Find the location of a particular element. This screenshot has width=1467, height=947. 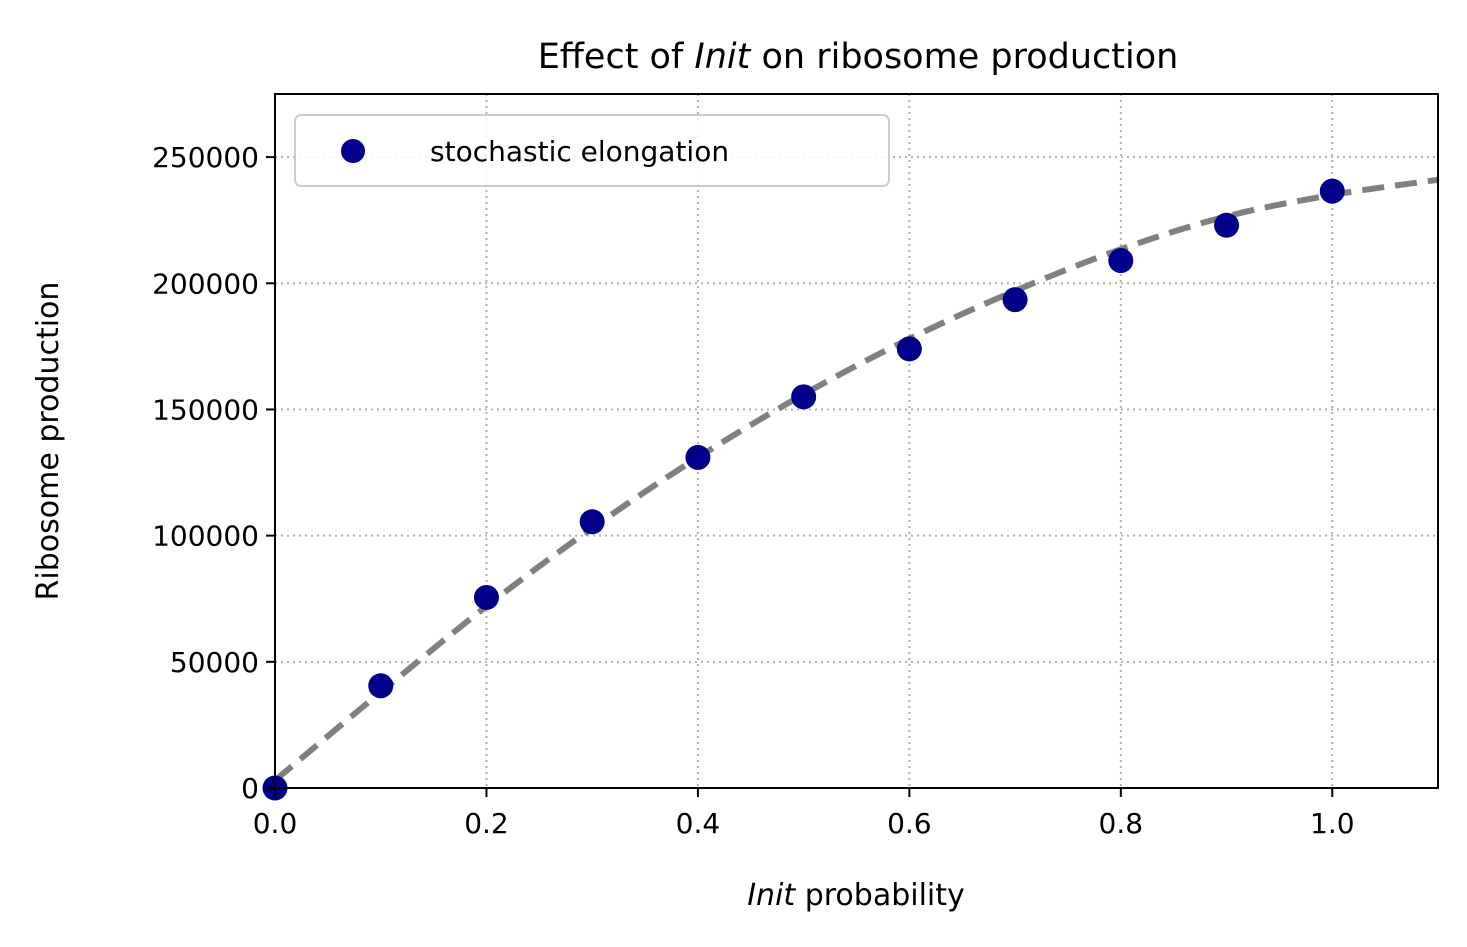

chart-title-suffix: on ribosome production is located at coordinates (964, 57).